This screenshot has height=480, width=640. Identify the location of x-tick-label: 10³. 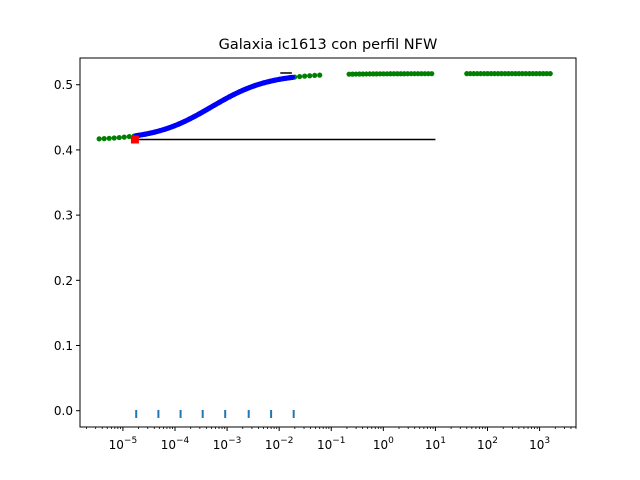
(539, 444).